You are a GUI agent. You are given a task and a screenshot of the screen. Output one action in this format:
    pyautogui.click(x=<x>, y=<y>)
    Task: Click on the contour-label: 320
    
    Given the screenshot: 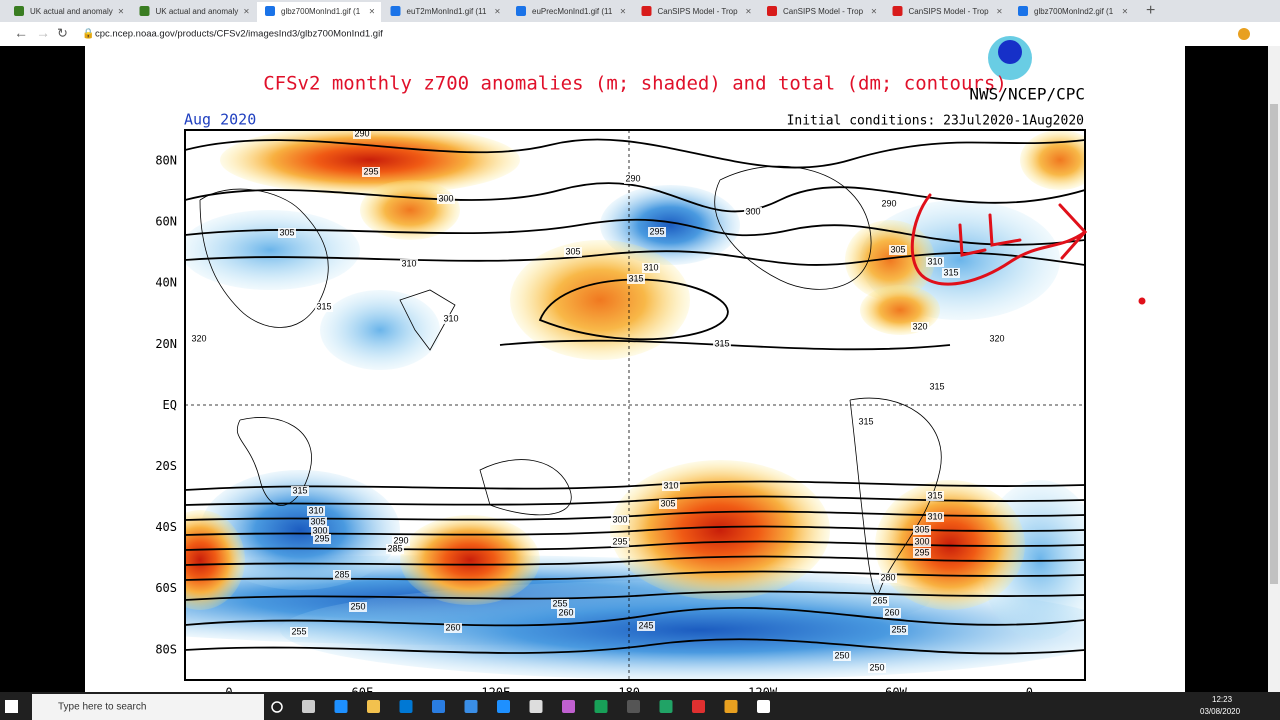 What is the action you would take?
    pyautogui.click(x=919, y=326)
    